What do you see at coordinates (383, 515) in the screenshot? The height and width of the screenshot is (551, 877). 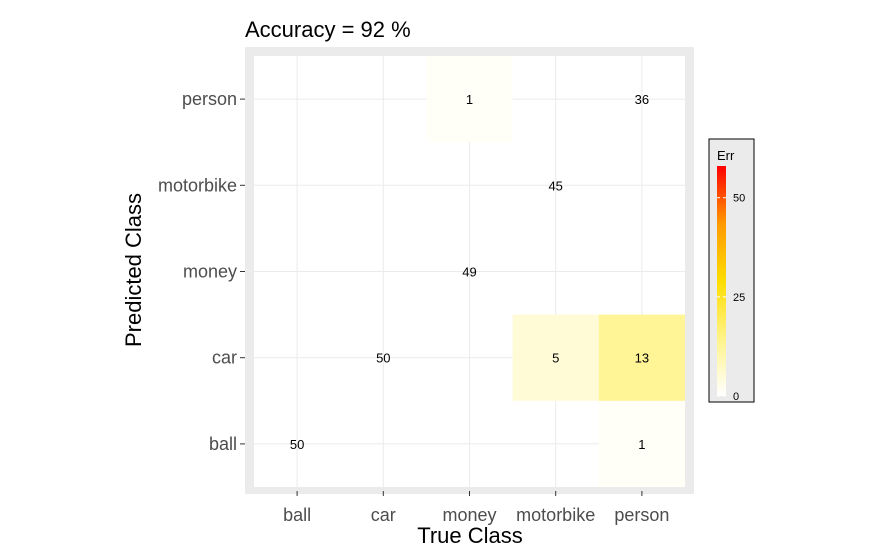 I see `x-tick-label: car` at bounding box center [383, 515].